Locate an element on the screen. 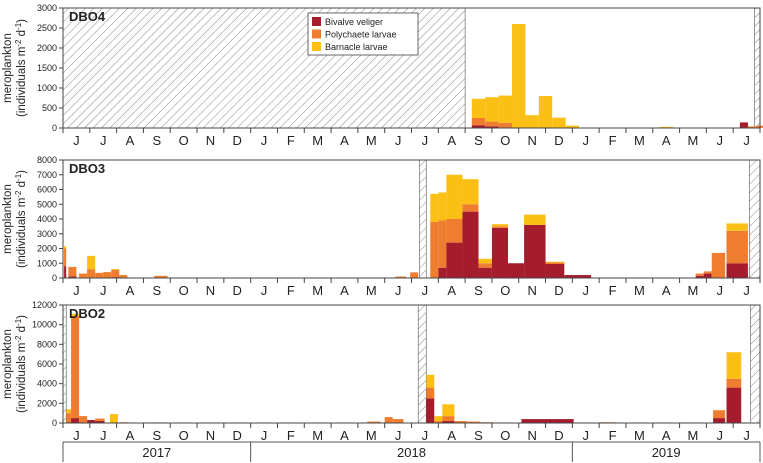  y-tick-label: 8000 is located at coordinates (47, 344).